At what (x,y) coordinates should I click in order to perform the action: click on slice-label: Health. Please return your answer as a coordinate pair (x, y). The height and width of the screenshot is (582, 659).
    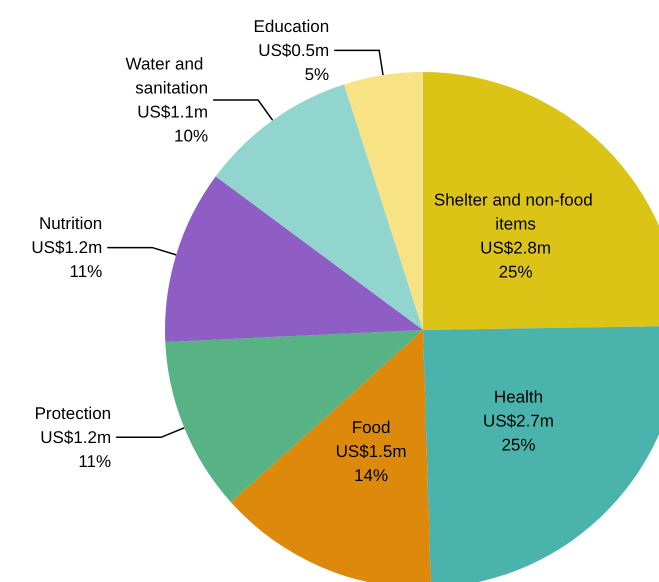
    Looking at the image, I should click on (519, 397).